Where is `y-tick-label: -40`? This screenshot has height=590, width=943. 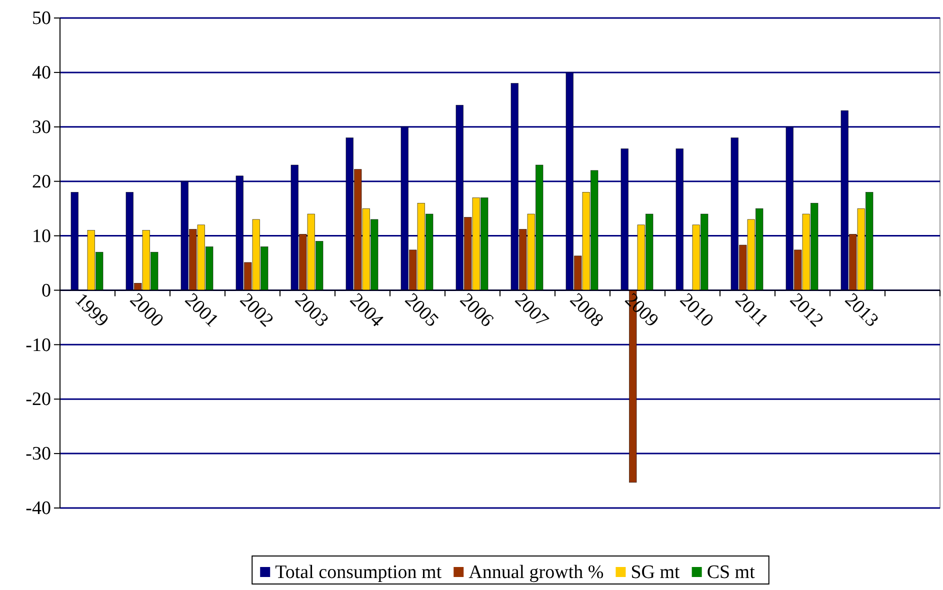 y-tick-label: -40 is located at coordinates (38, 509).